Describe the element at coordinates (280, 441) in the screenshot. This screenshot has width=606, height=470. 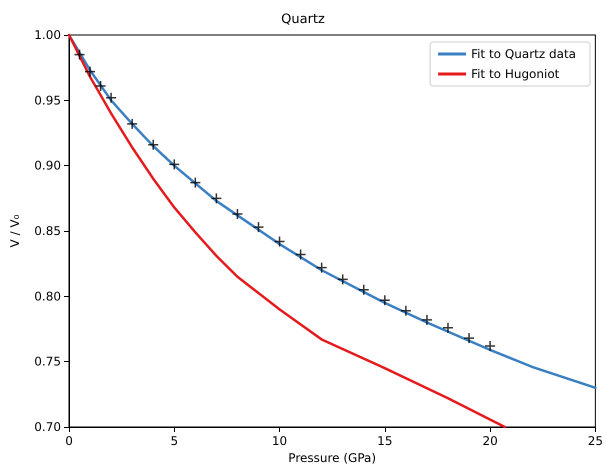
I see `x-tick-label: 10` at that location.